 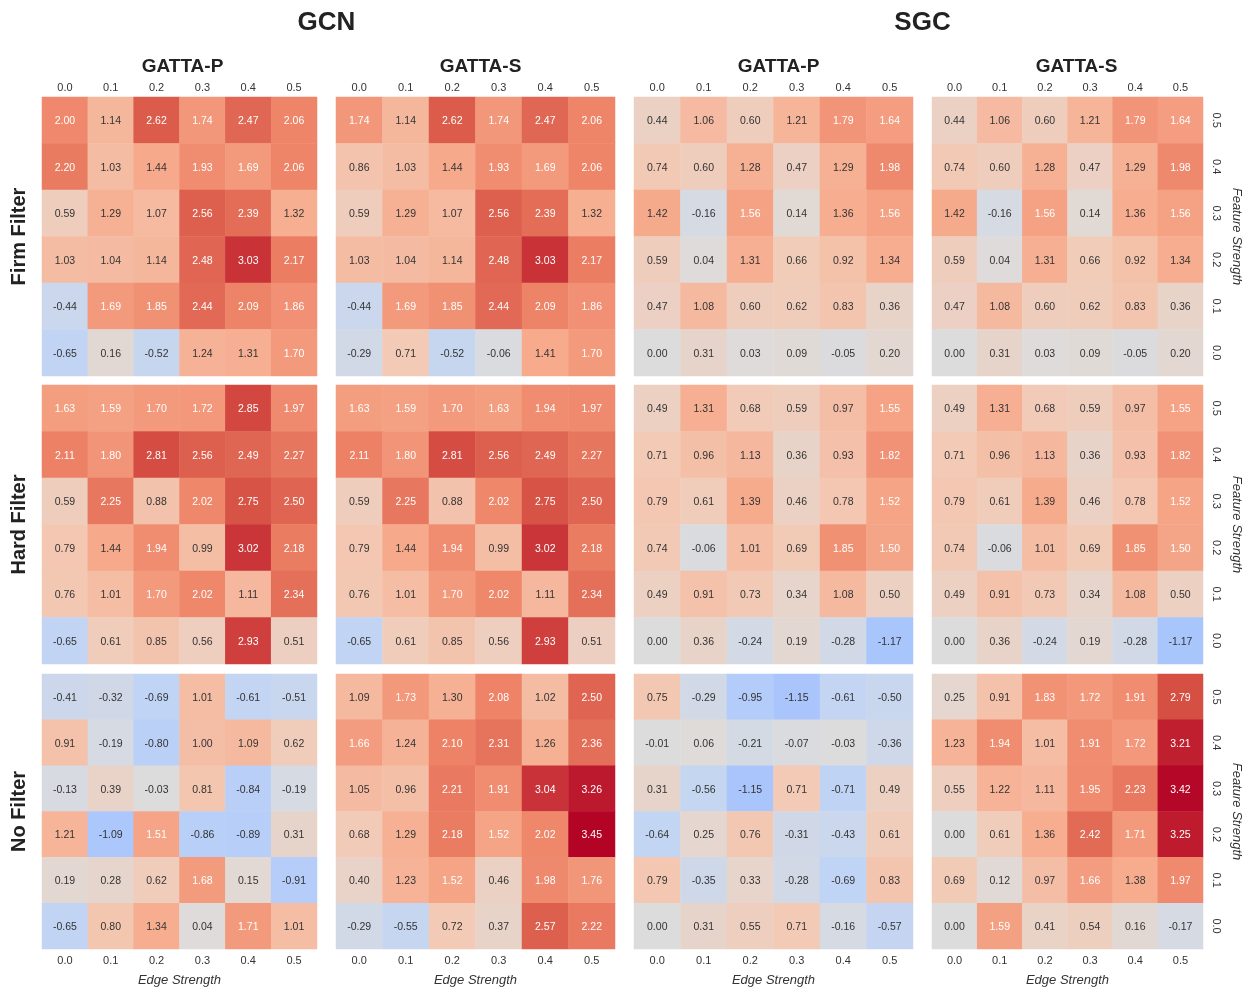 I want to click on data-label: 0.91, so click(x=65, y=742).